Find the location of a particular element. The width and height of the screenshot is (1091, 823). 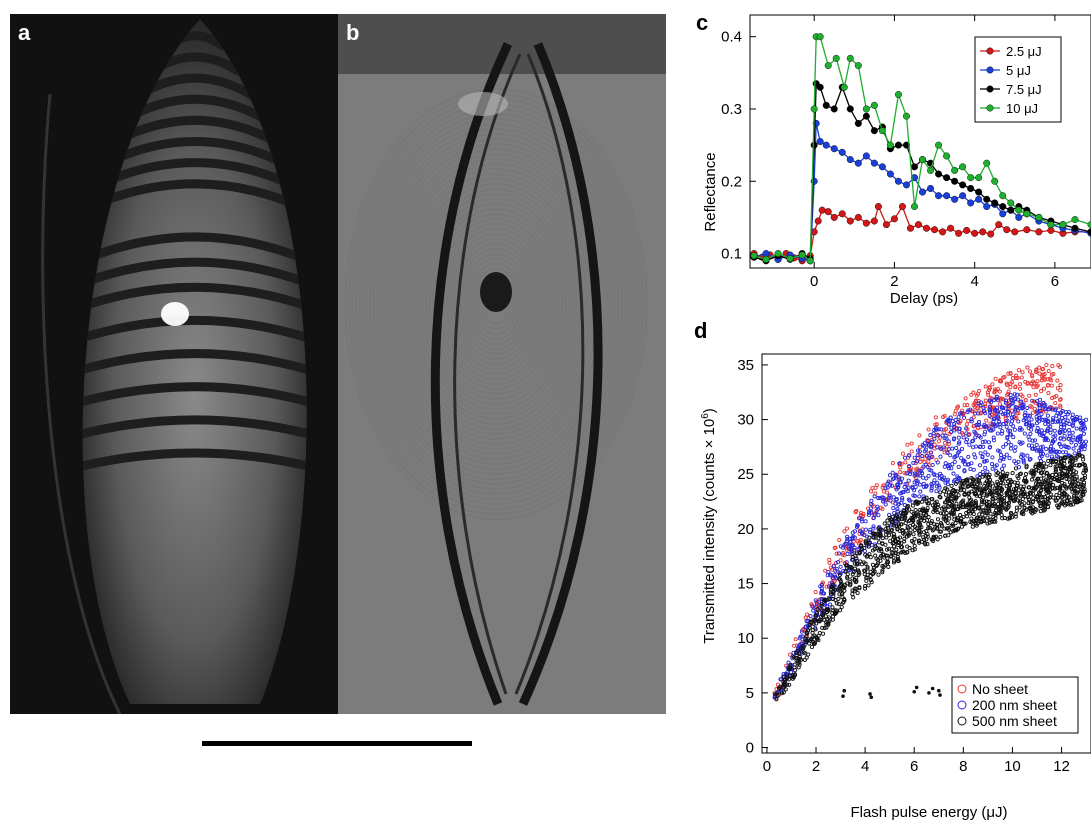

chart-c-legend-label: 2.5 μJ is located at coordinates (1024, 51).